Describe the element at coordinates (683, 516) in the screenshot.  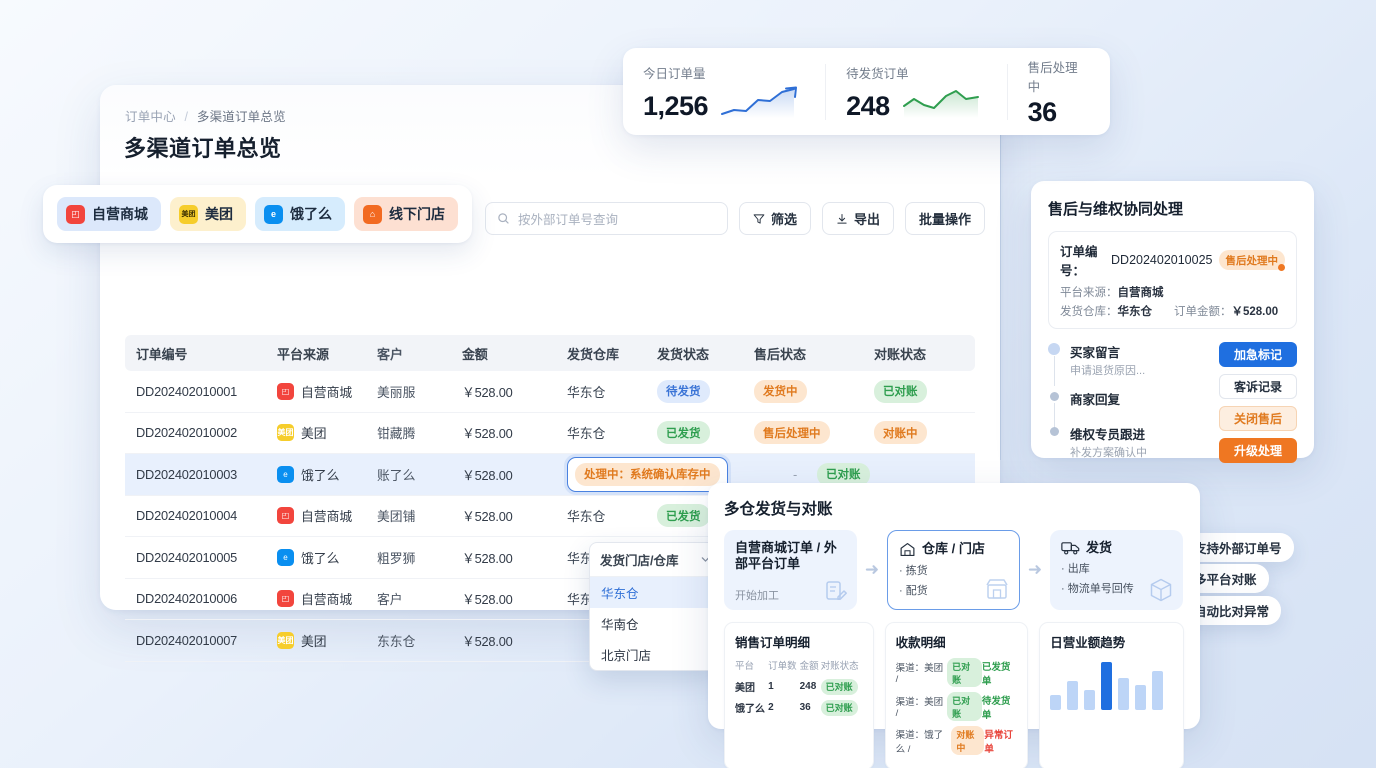
I see `status-badge: 已发货` at that location.